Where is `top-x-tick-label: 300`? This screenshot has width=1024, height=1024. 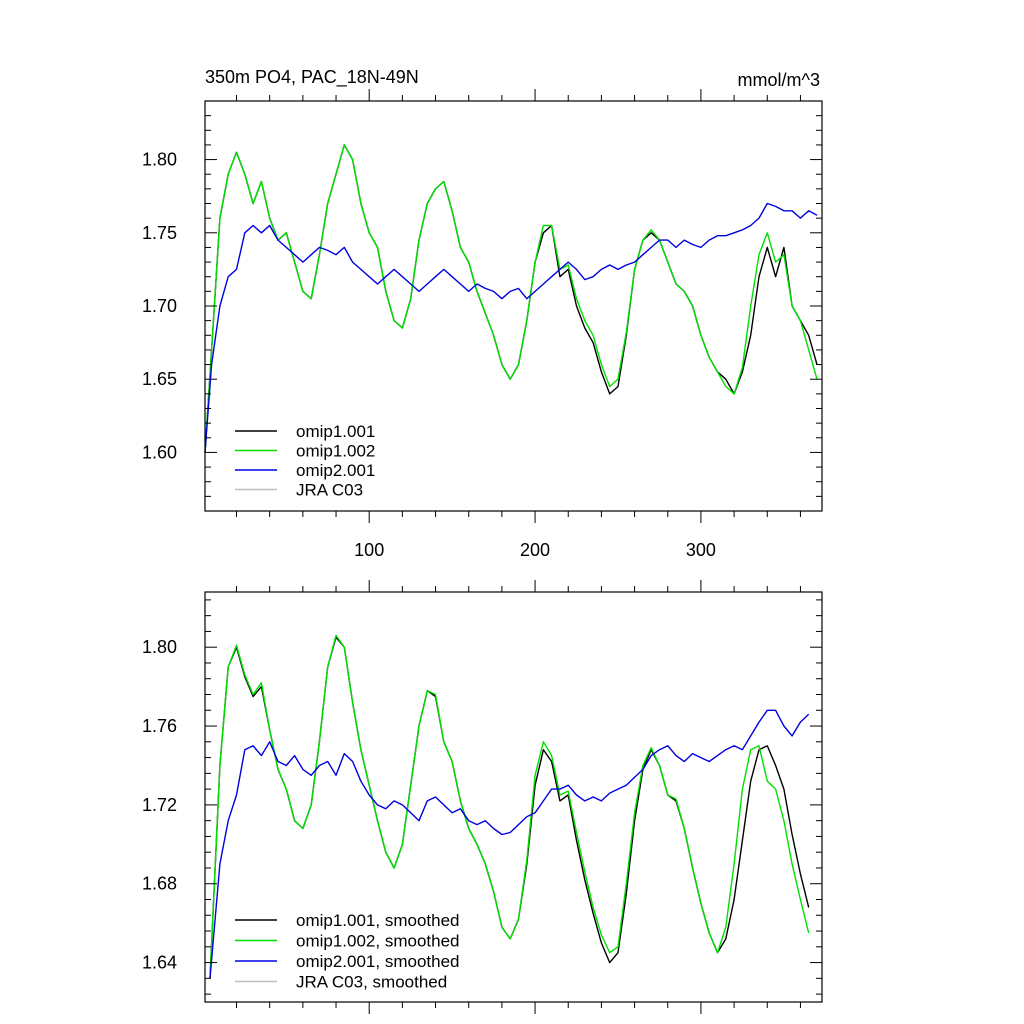 top-x-tick-label: 300 is located at coordinates (701, 550).